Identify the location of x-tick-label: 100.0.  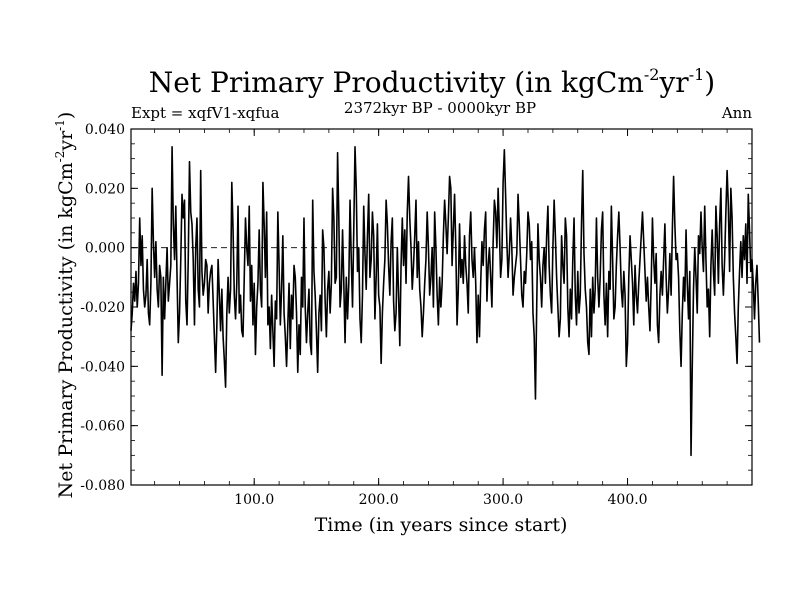
(254, 500).